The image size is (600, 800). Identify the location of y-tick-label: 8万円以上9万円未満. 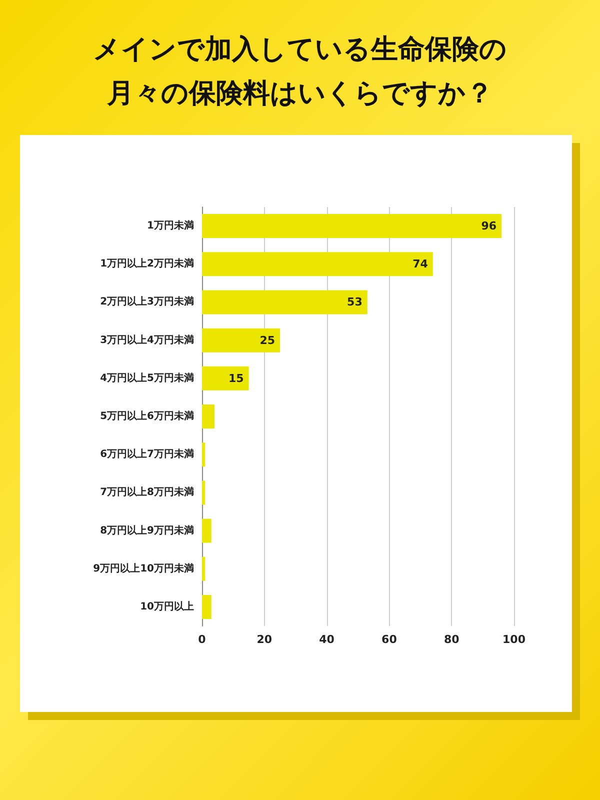
(147, 530).